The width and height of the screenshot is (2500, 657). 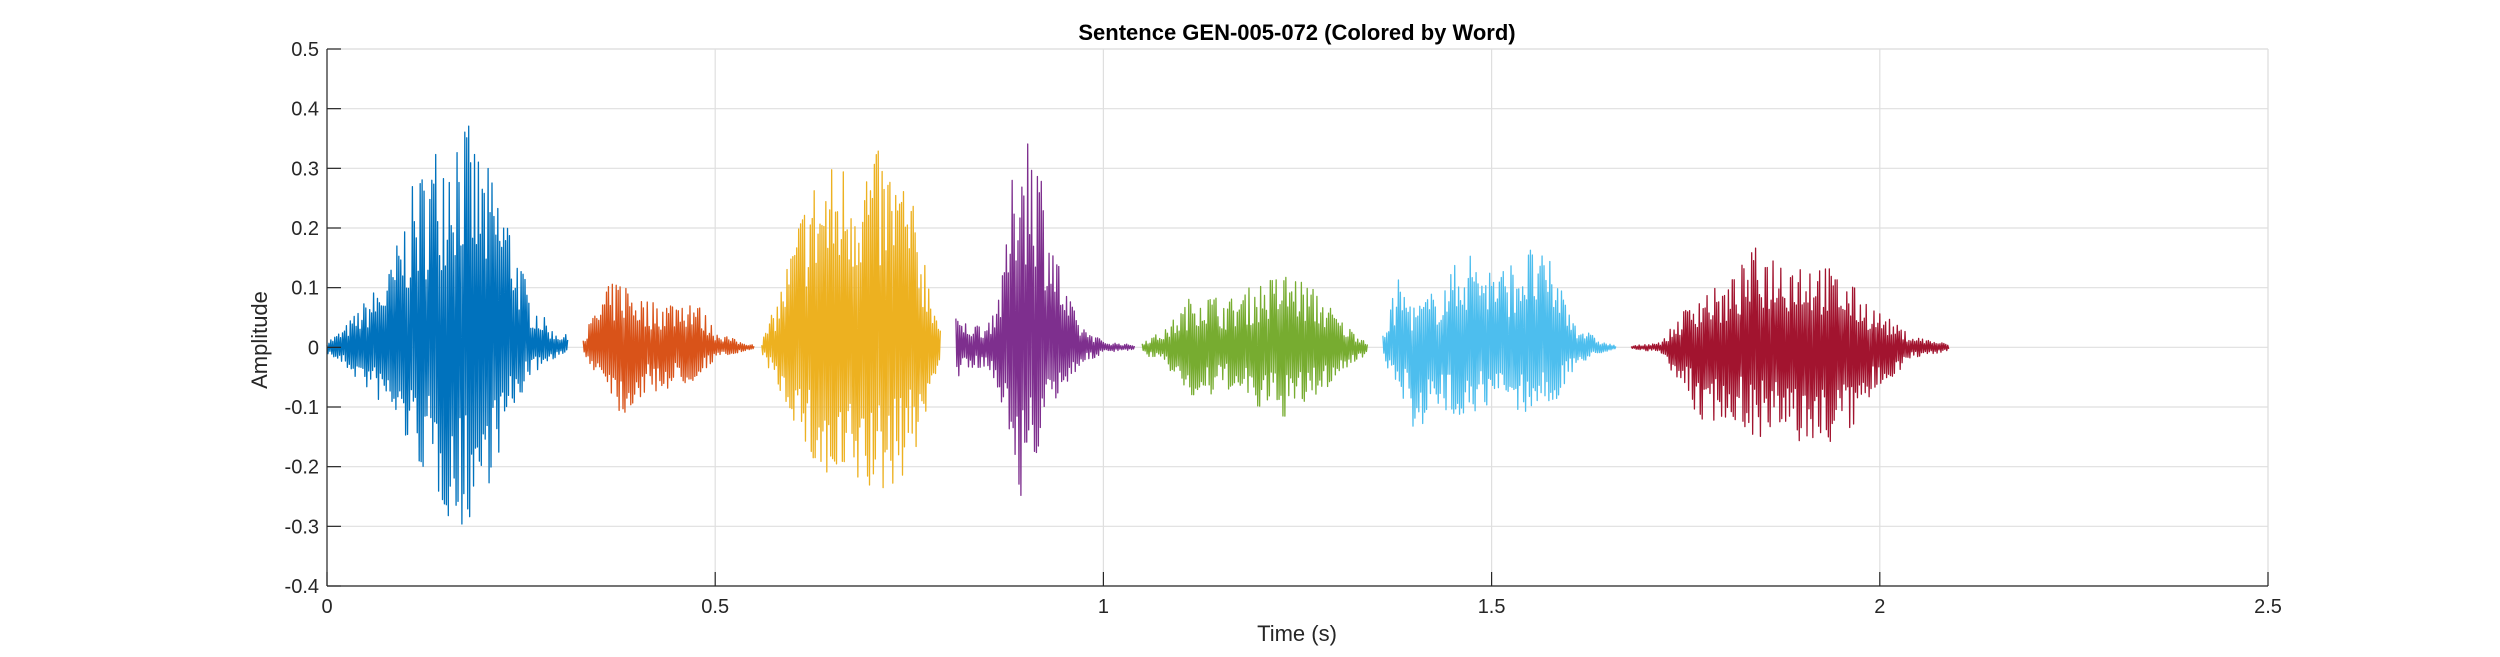 What do you see at coordinates (1103, 607) in the screenshot?
I see `x-tick-label: 1` at bounding box center [1103, 607].